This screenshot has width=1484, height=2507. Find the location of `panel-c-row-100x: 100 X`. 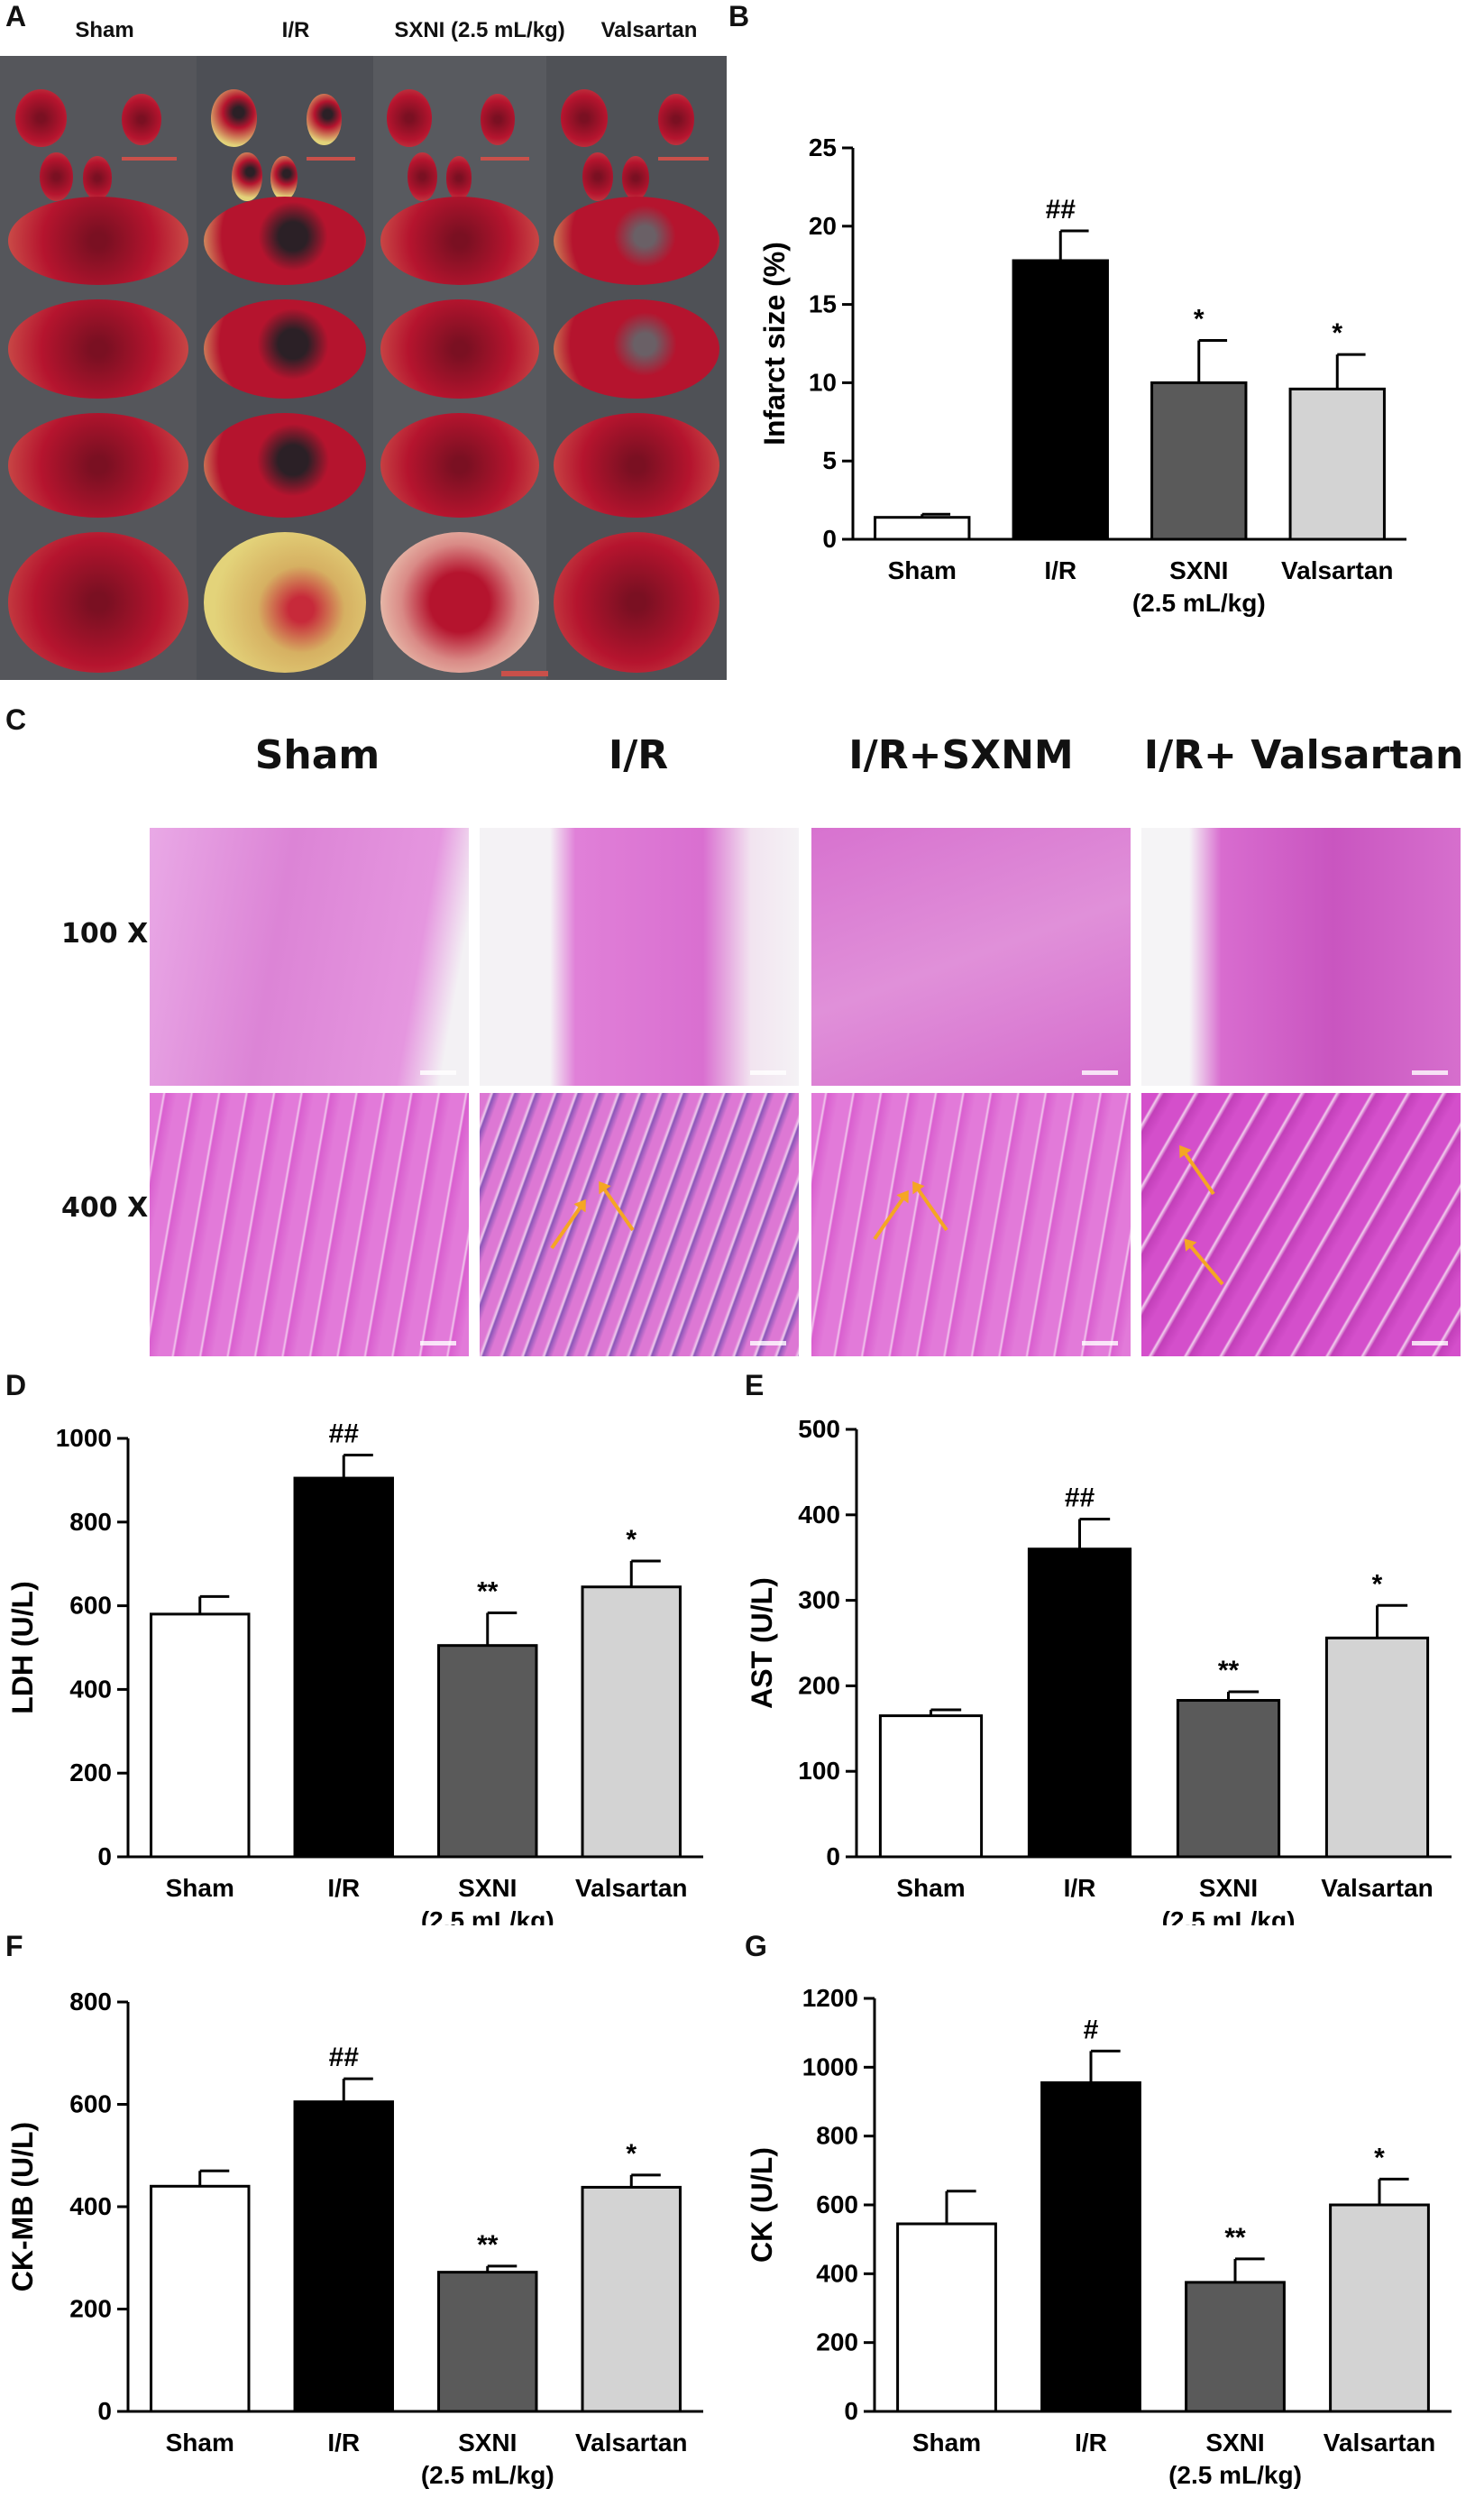

panel-c-row-100x: 100 X is located at coordinates (105, 934).